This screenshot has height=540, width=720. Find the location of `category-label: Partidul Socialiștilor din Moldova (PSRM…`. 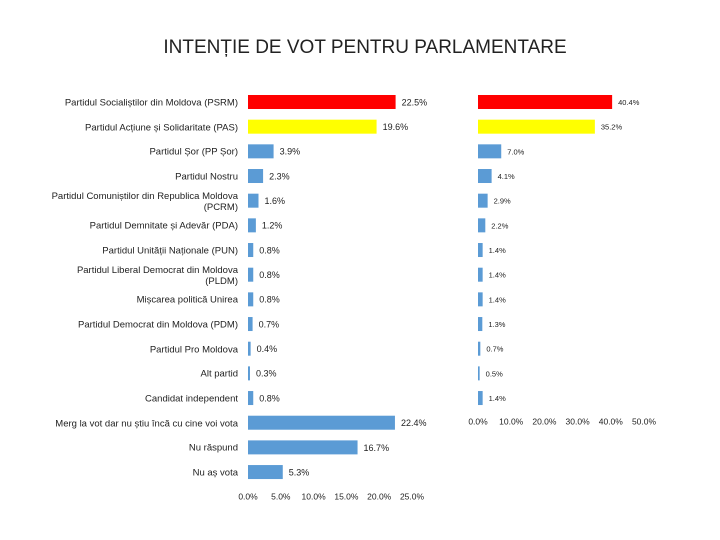

category-label: Partidul Socialiștilor din Moldova (PSRM… is located at coordinates (151, 103).